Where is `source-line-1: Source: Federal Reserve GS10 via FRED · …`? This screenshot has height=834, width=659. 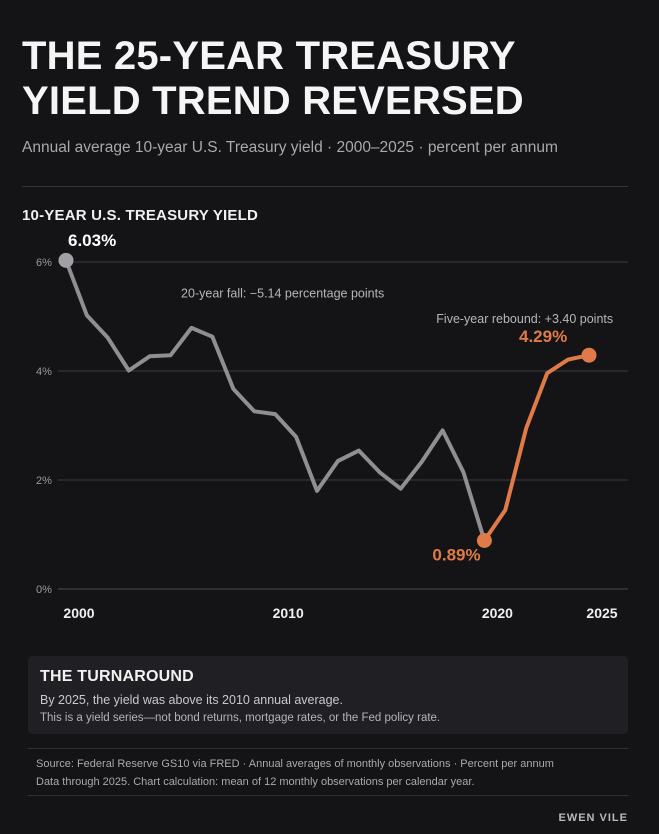
source-line-1: Source: Federal Reserve GS10 via FRED · … is located at coordinates (295, 764).